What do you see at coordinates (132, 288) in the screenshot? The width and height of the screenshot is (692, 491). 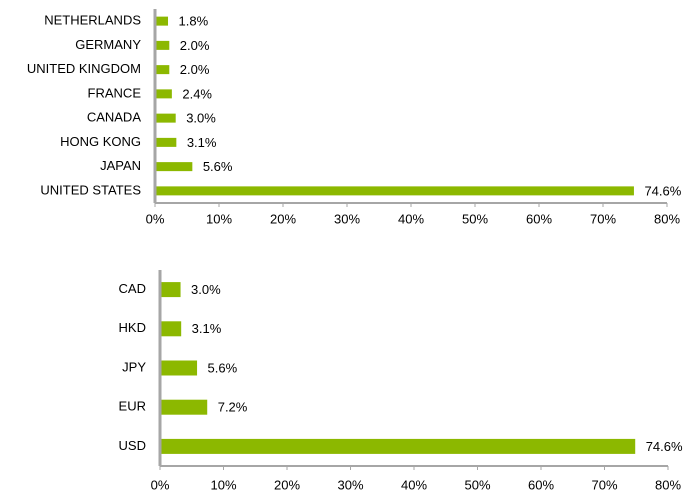 I see `y-tick-label: CAD` at bounding box center [132, 288].